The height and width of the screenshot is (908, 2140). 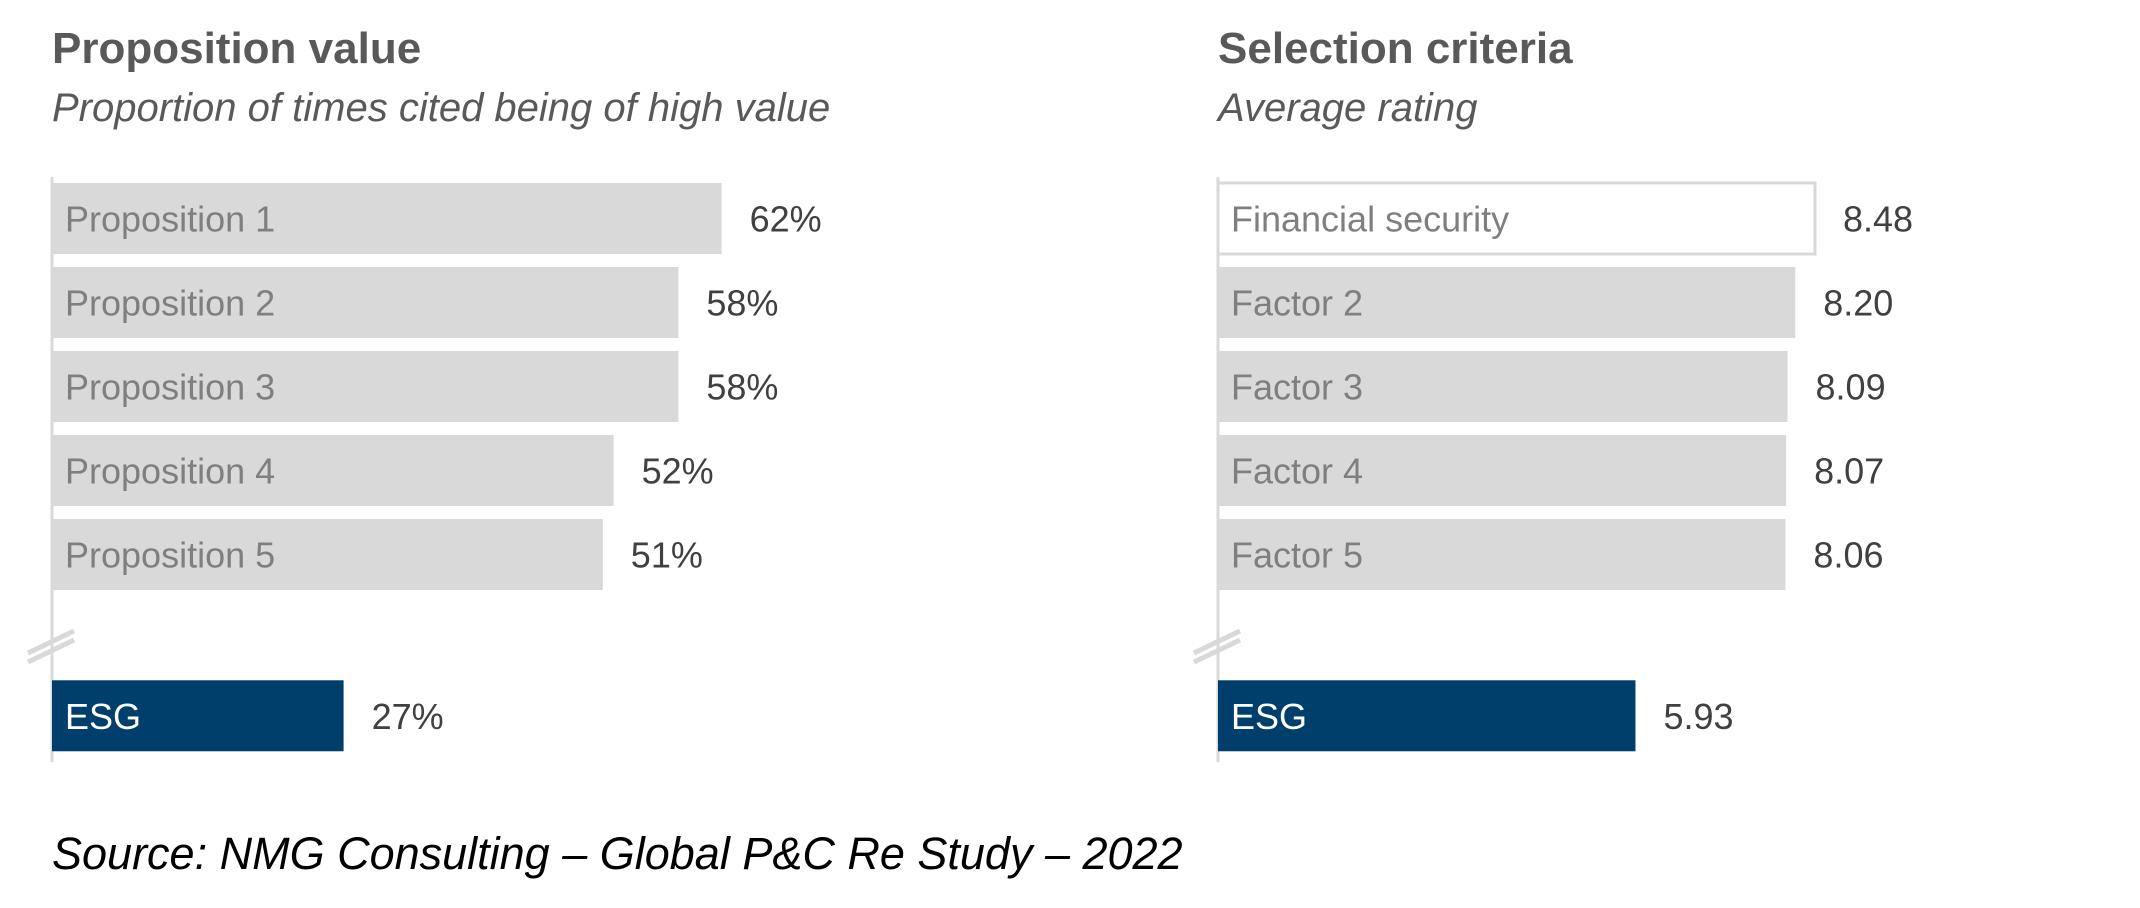 What do you see at coordinates (170, 303) in the screenshot?
I see `category-label: Proposition 2` at bounding box center [170, 303].